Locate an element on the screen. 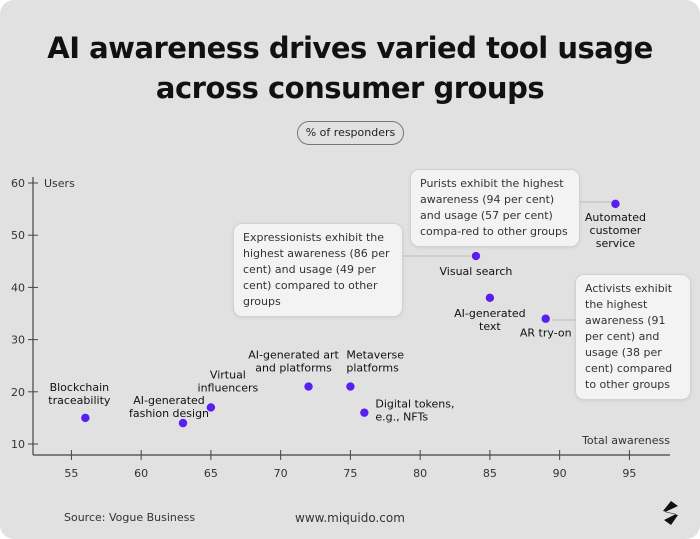 The height and width of the screenshot is (539, 700). point-label-line: customer is located at coordinates (616, 230).